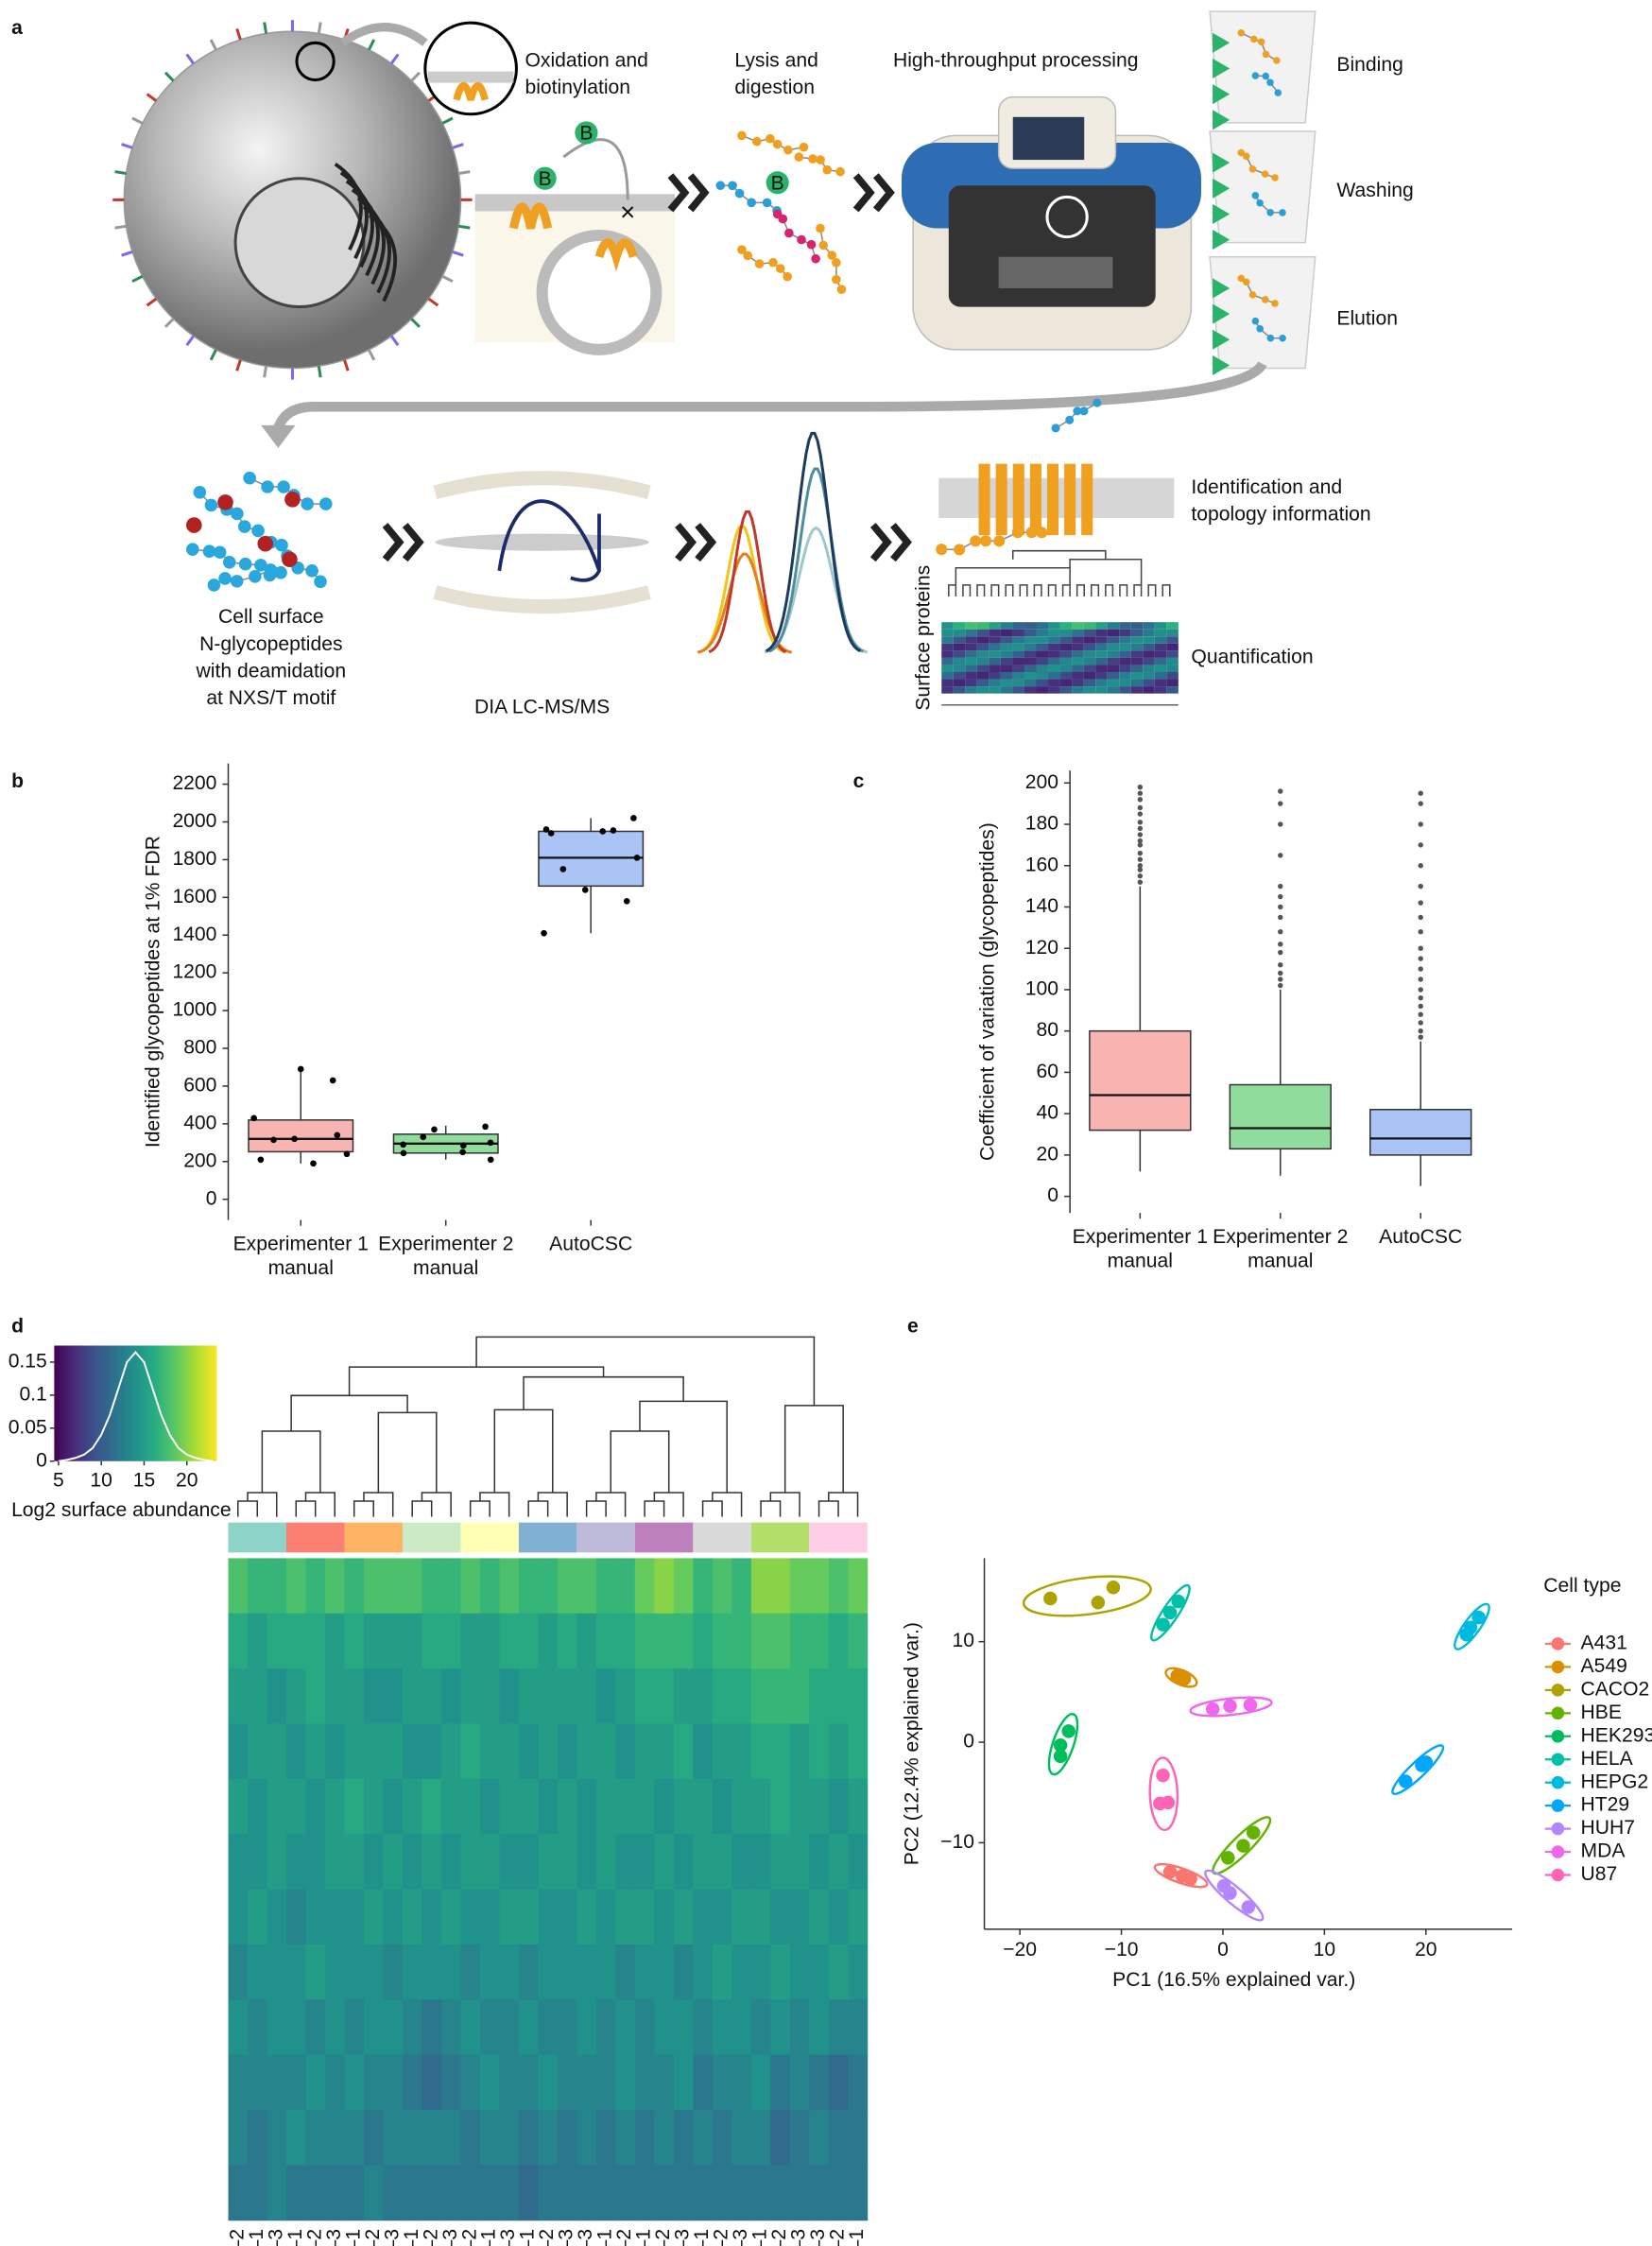  I want to click on golgi, so click(371, 241).